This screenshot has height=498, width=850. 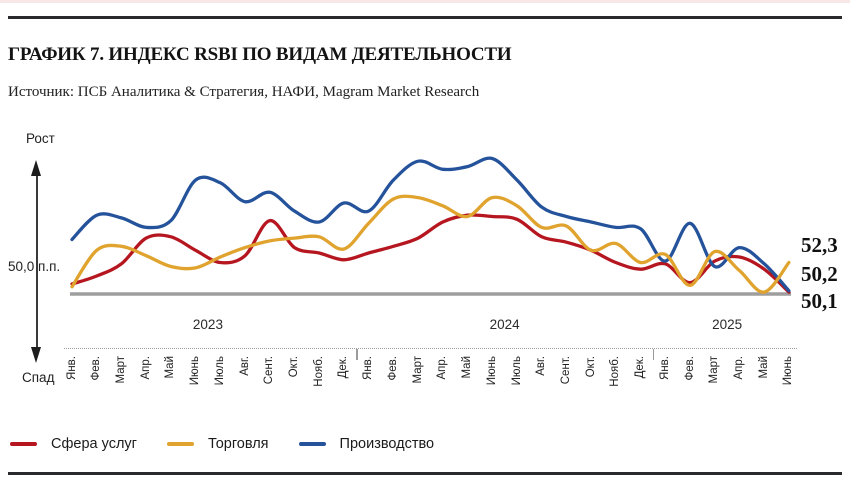 I want to click on bottom-rule, so click(x=425, y=473).